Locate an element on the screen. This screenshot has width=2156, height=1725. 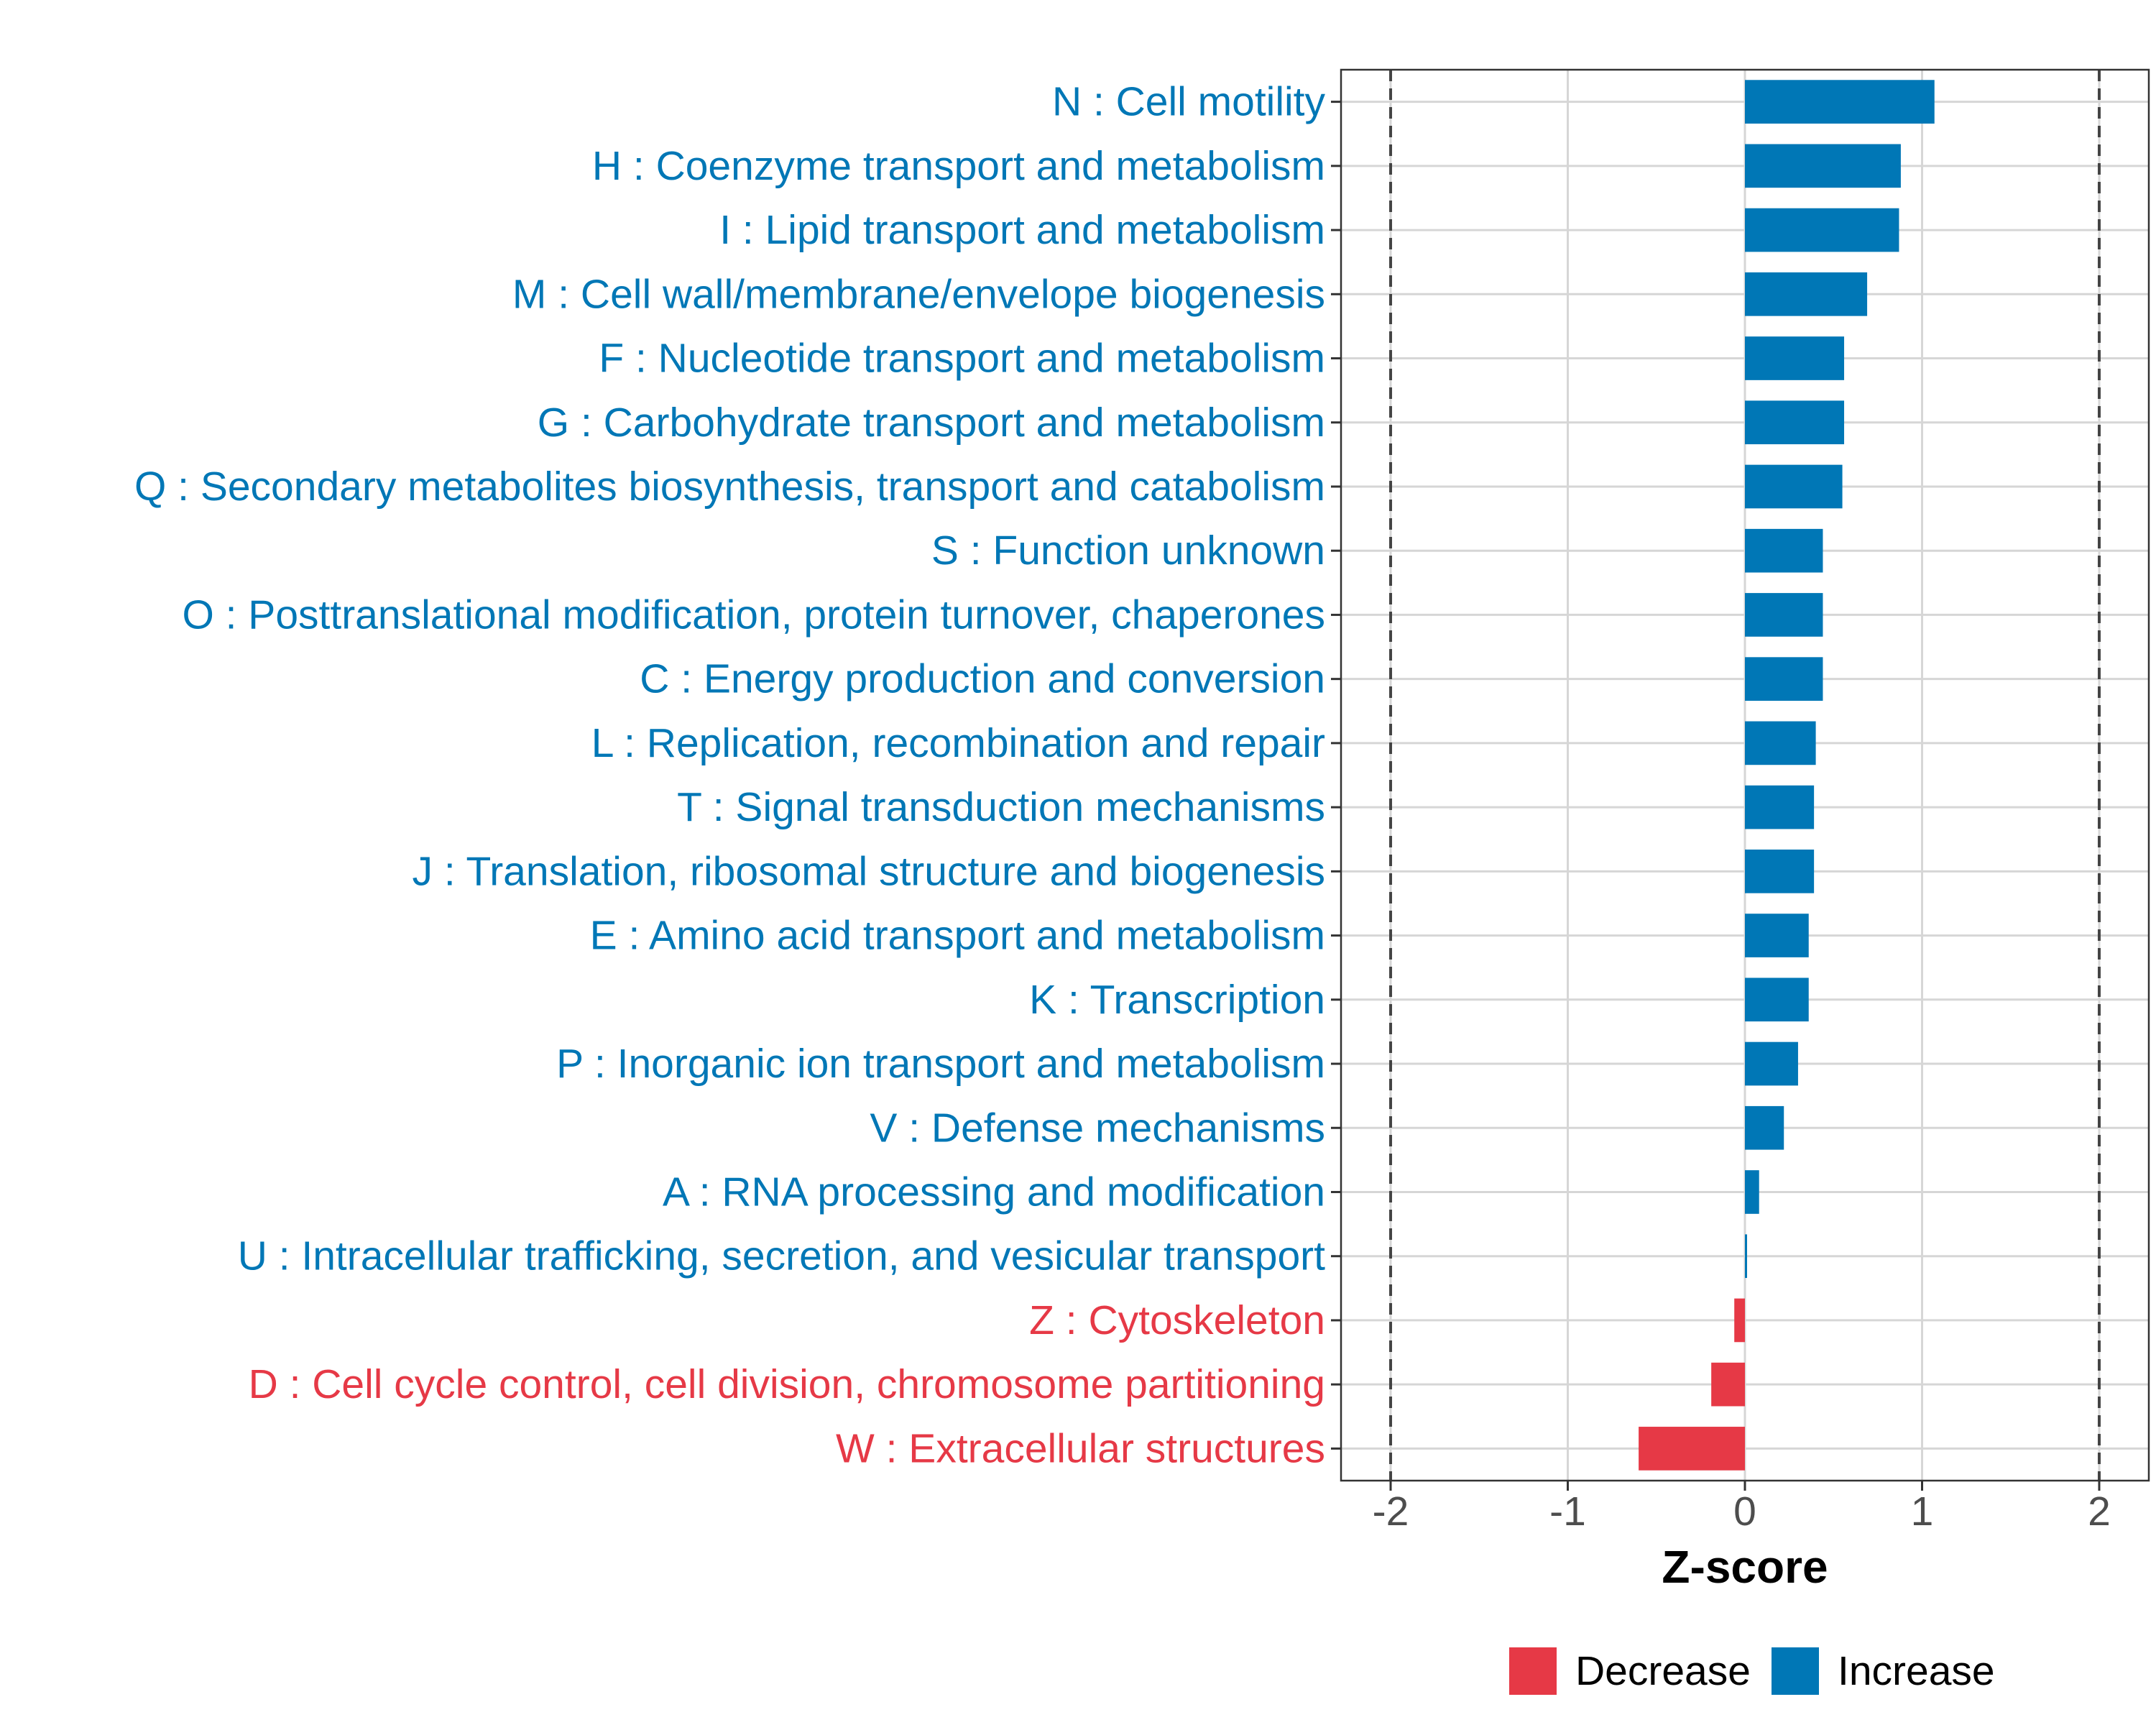
bars is located at coordinates (1787, 775).